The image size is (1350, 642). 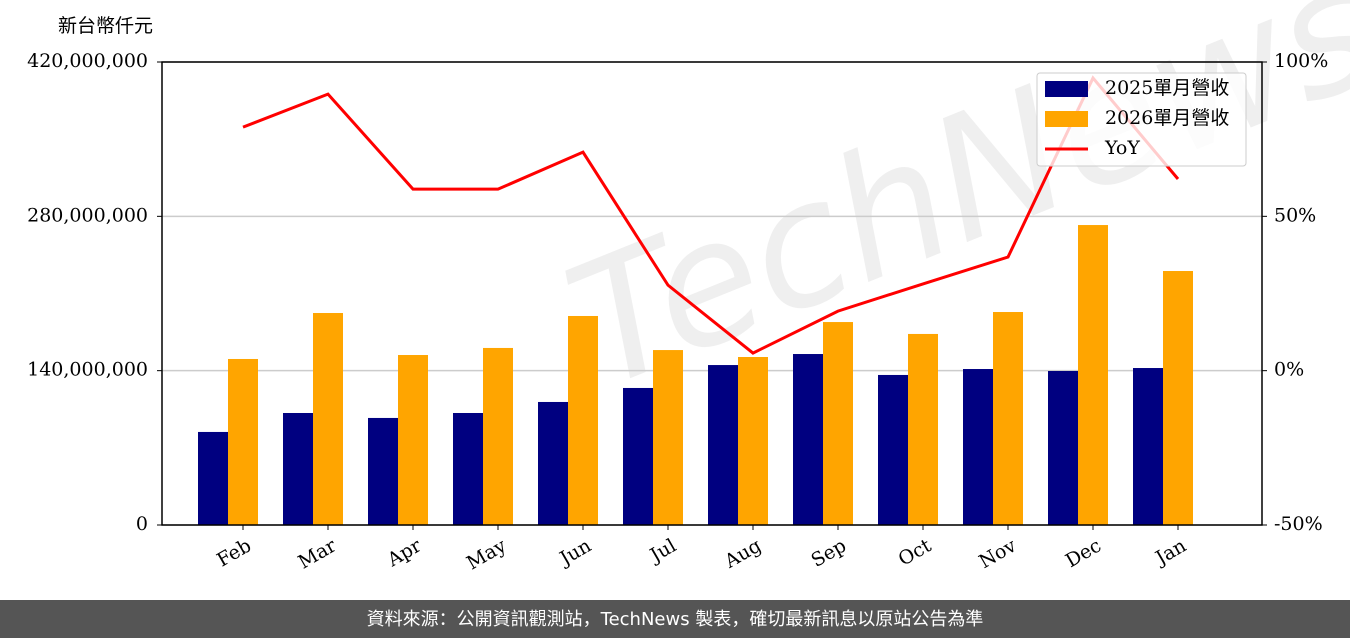 I want to click on legend-label: 2025單月營收, so click(x=1167, y=88).